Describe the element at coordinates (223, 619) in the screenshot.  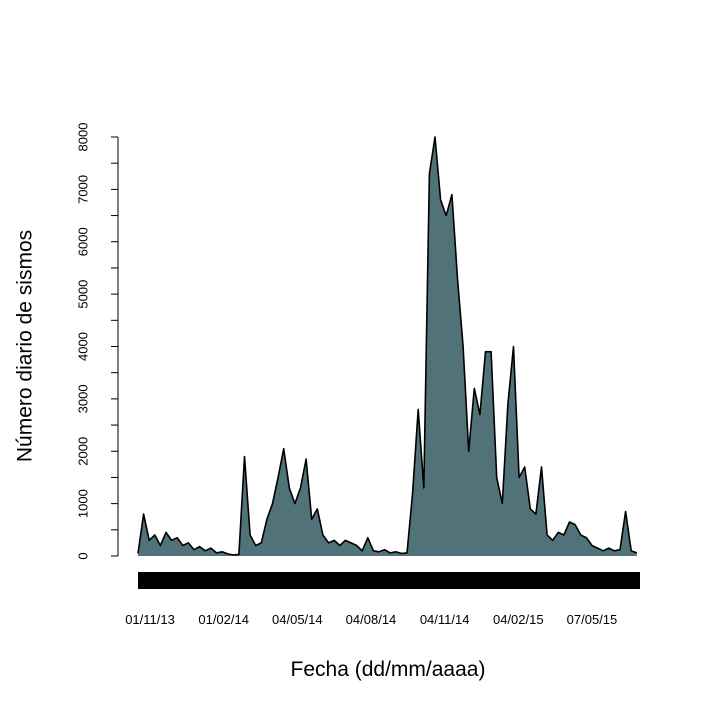
I see `x-tick-label: 01/02/14` at that location.